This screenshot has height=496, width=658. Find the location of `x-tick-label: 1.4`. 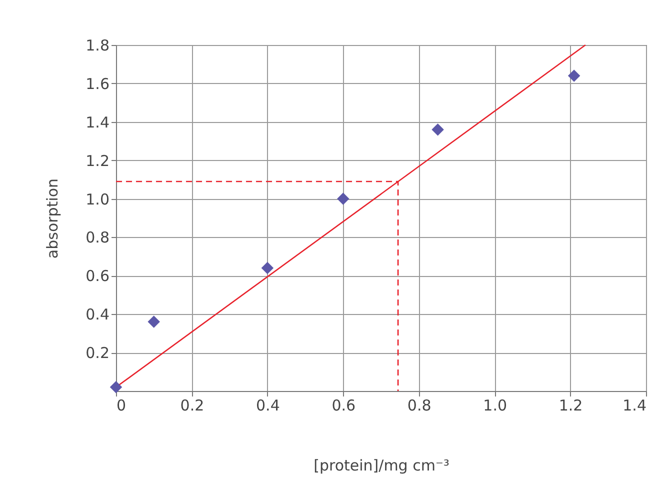

x-tick-label: 1.4 is located at coordinates (634, 405).